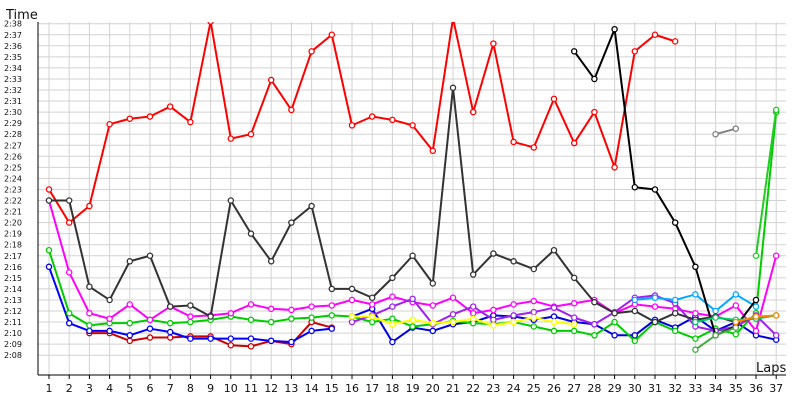  What do you see at coordinates (13, 178) in the screenshot?
I see `y-tick-label: 2:24` at bounding box center [13, 178].